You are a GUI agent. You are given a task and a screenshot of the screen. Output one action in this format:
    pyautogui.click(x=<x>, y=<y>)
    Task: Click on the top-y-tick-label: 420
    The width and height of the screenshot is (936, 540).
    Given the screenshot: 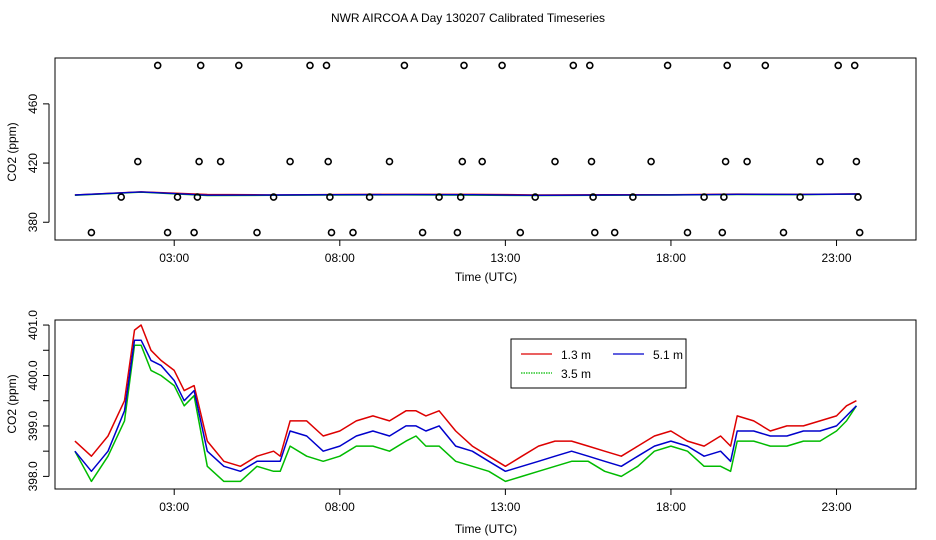 What is the action you would take?
    pyautogui.click(x=33, y=163)
    